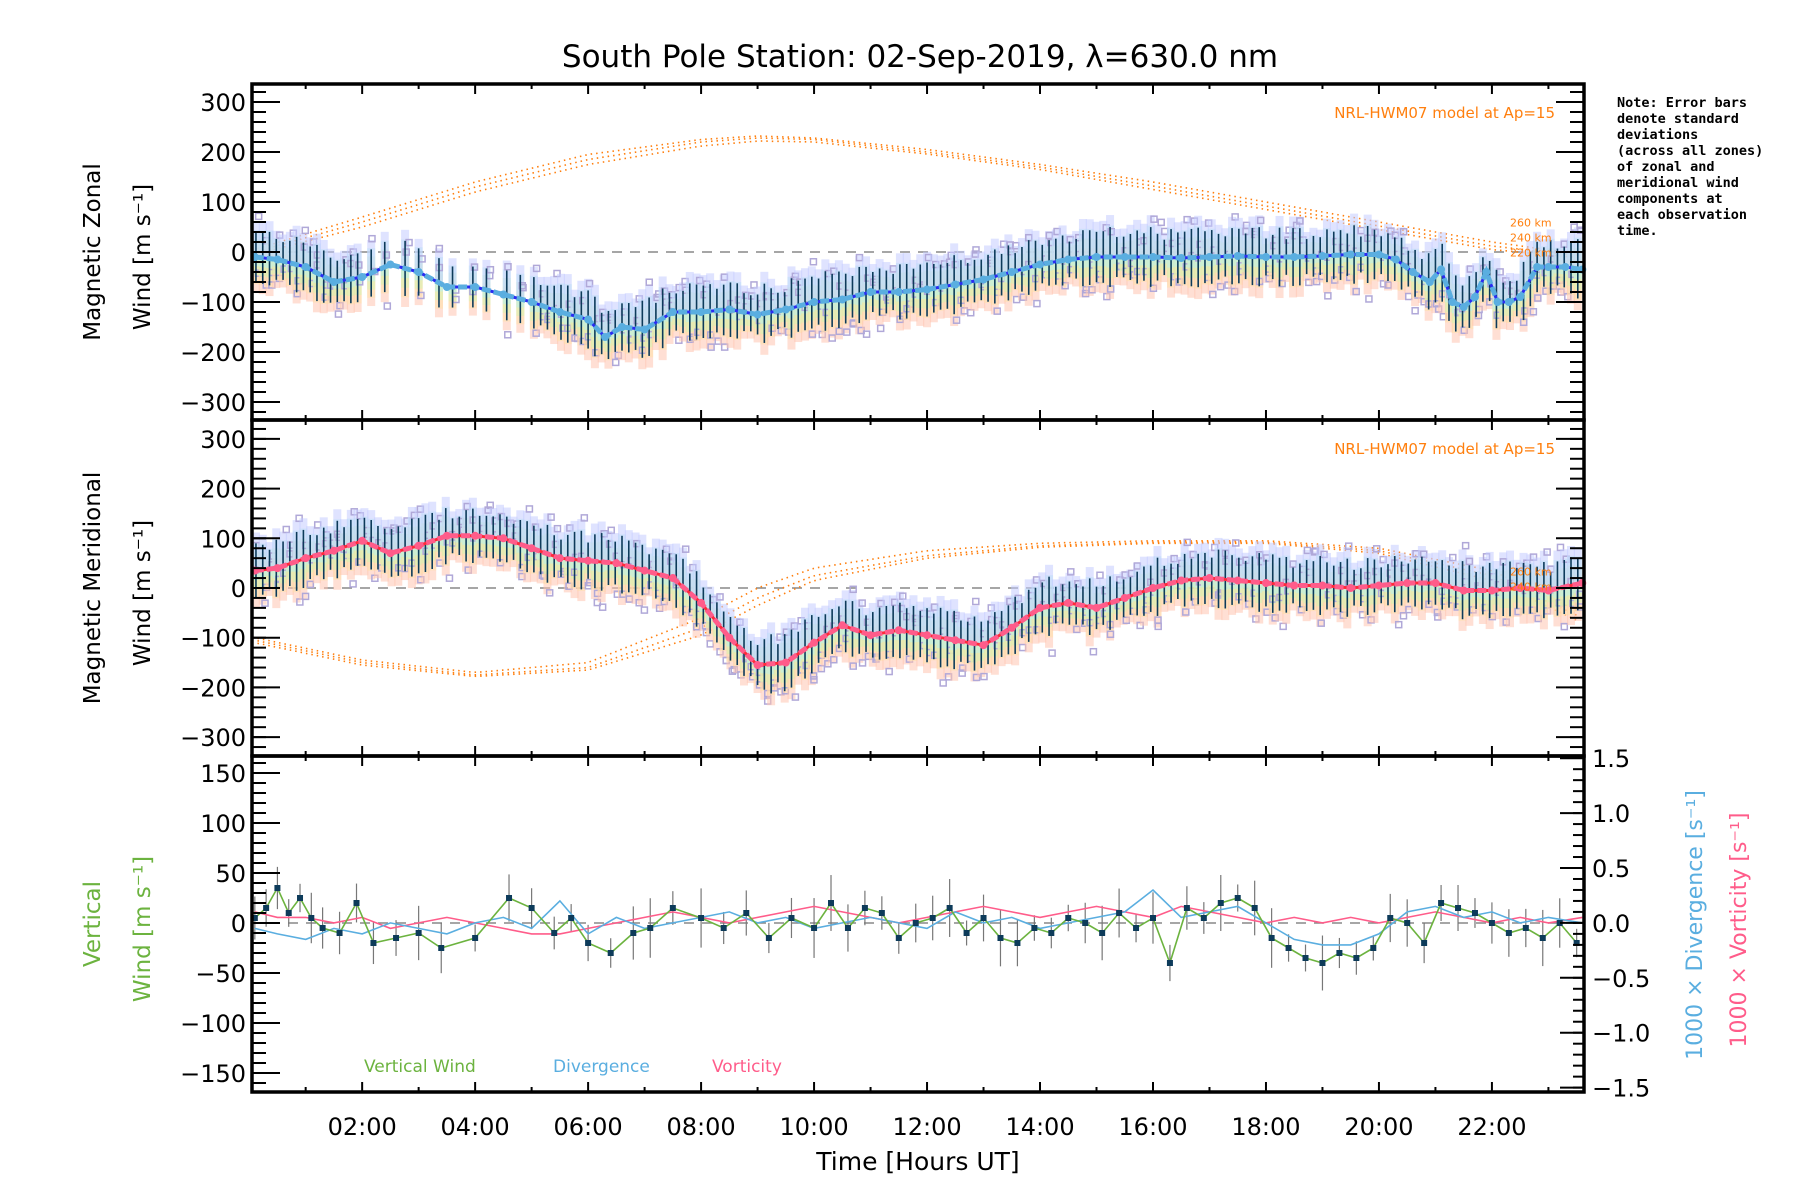  Describe the element at coordinates (93, 588) in the screenshot. I see `y-axis-title-line1: Magnetic Meridional` at that location.